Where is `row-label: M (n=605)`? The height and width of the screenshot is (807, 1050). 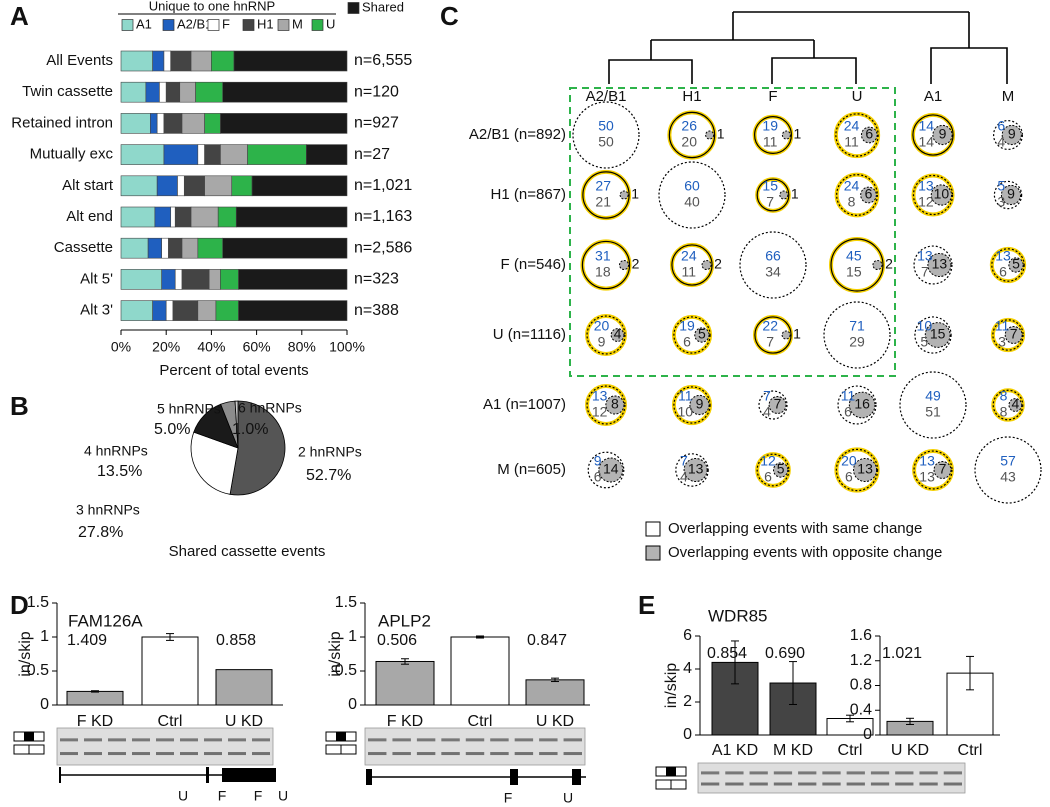 row-label: M (n=605) is located at coordinates (531, 469).